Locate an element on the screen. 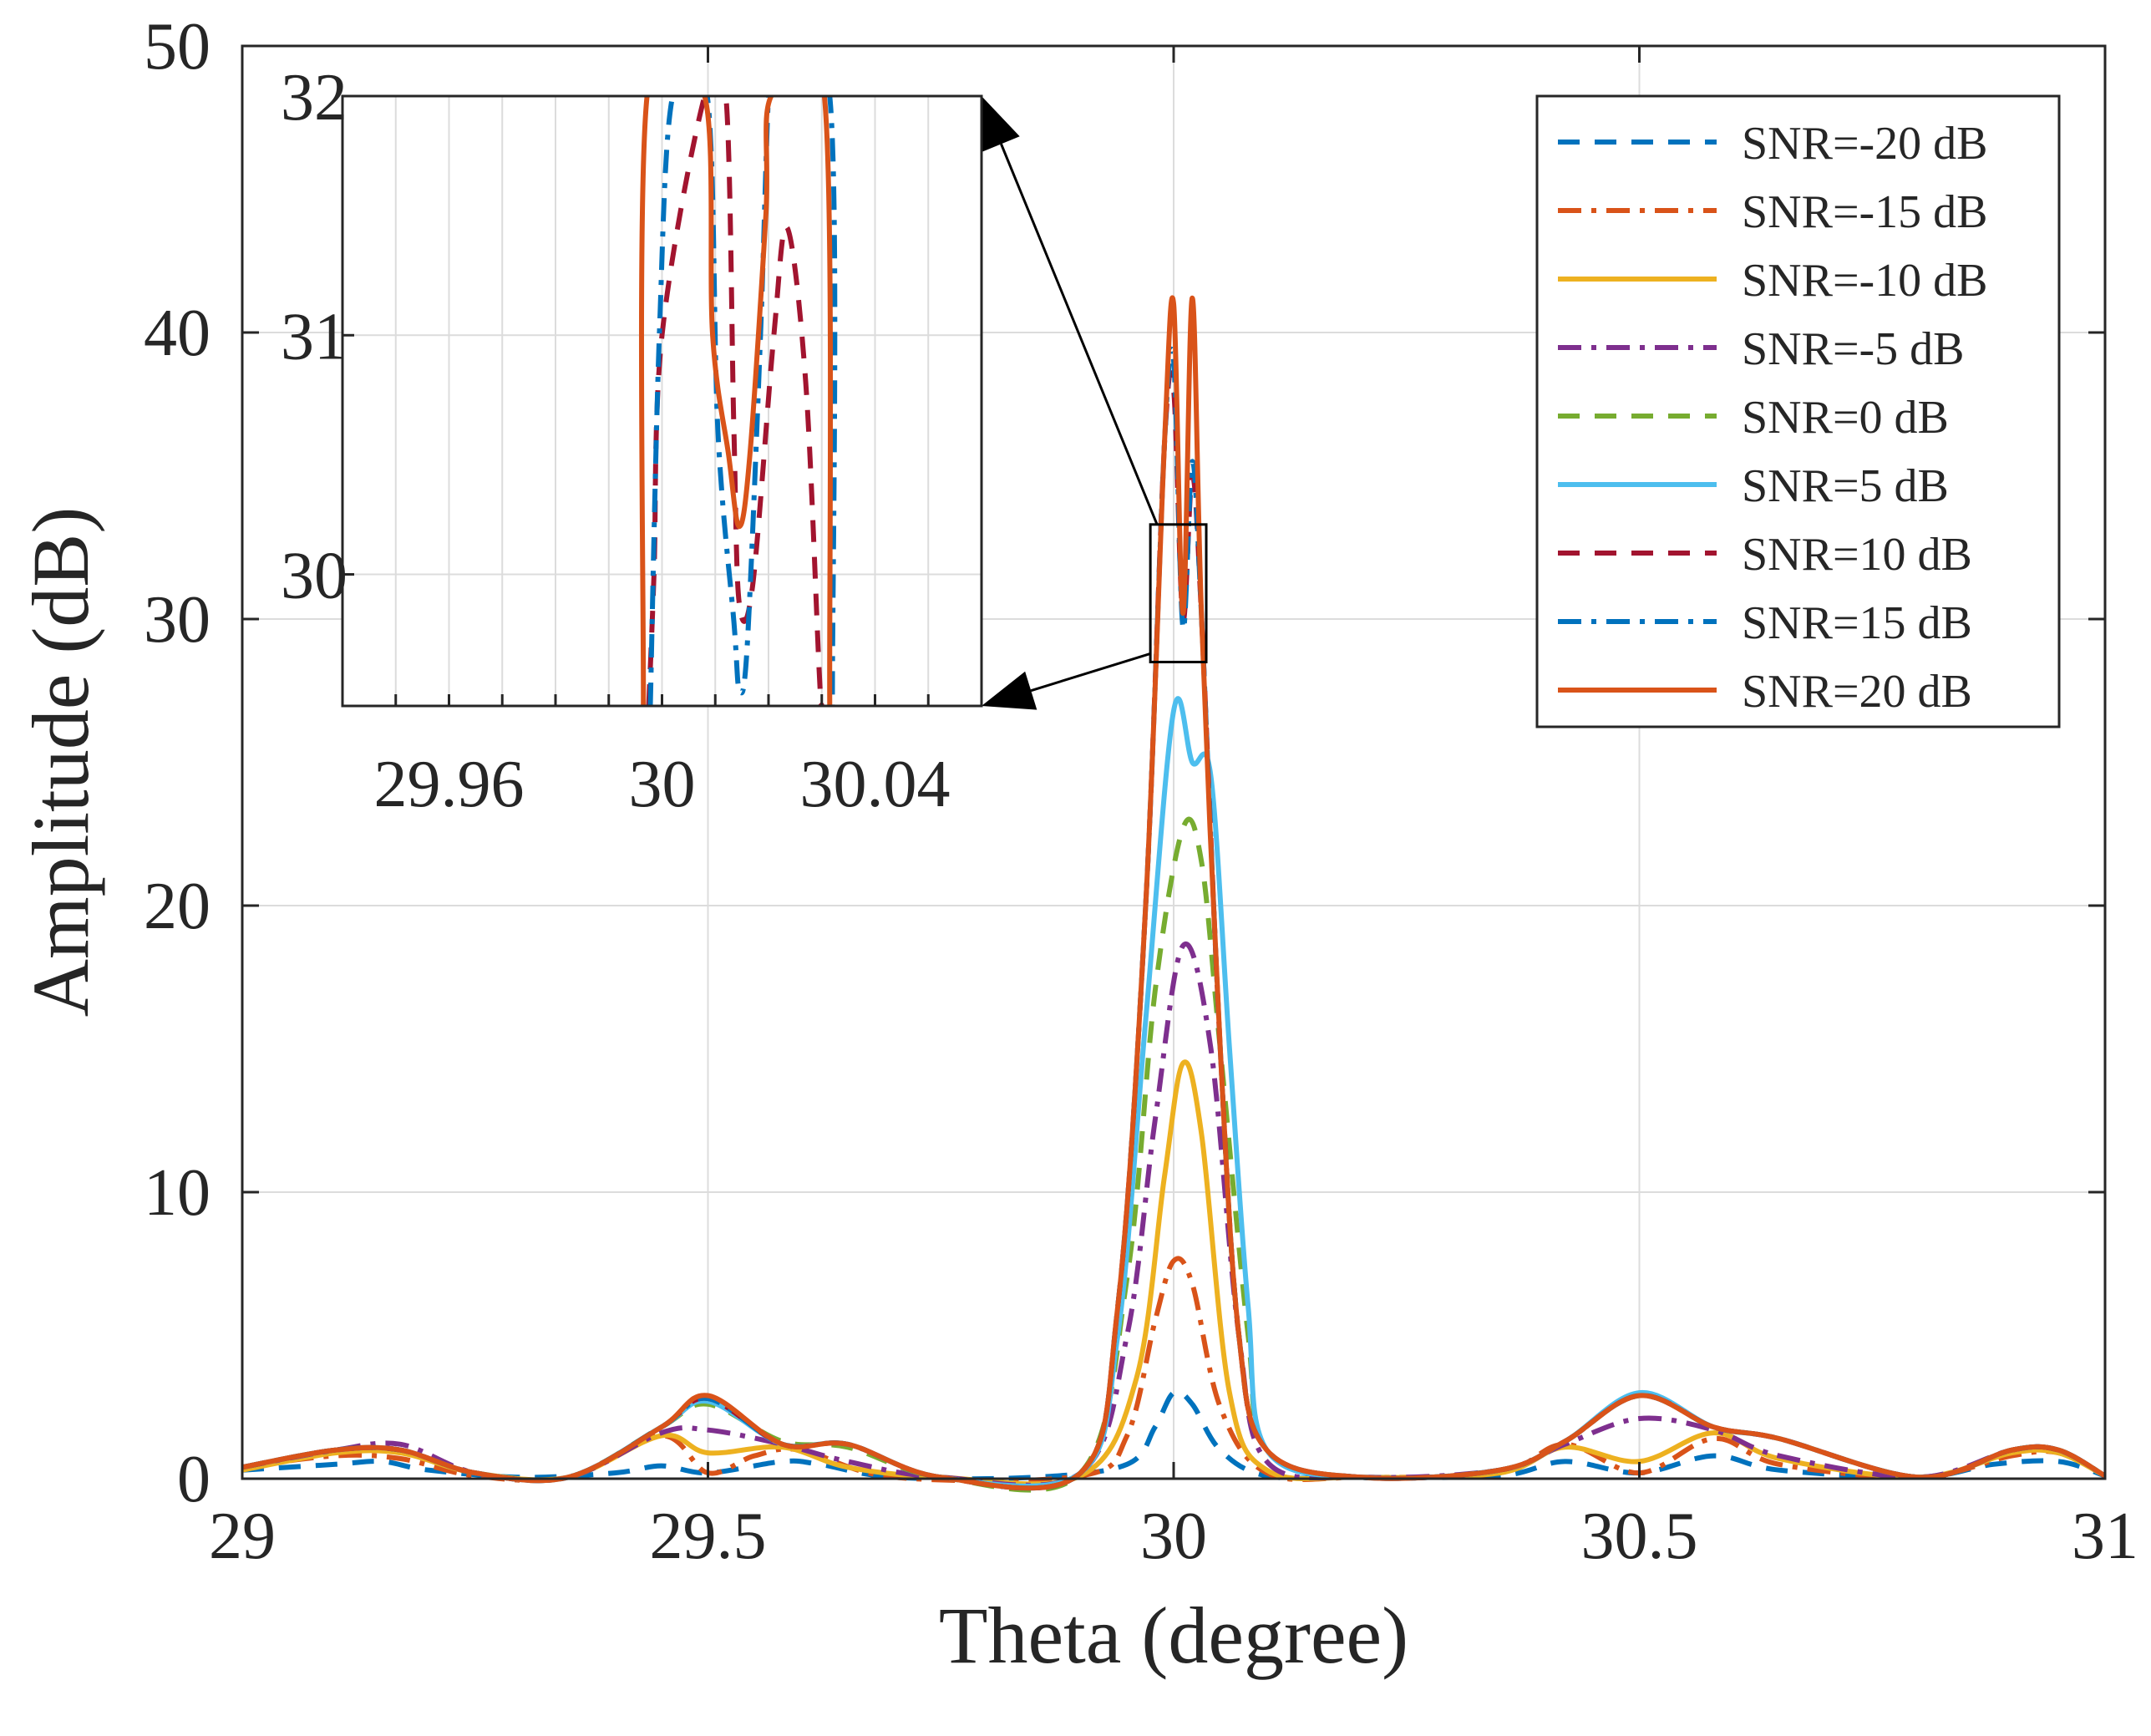 The width and height of the screenshot is (2151, 1736). zoom-annotation is located at coordinates (1095, 403).